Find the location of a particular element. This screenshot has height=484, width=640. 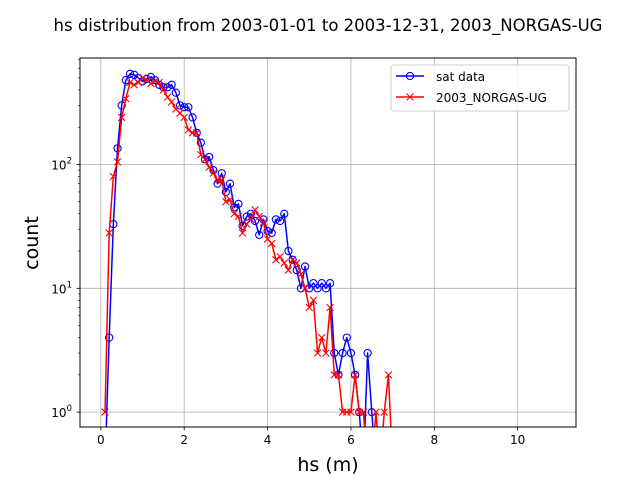

x-tick-label: 4 is located at coordinates (268, 440).